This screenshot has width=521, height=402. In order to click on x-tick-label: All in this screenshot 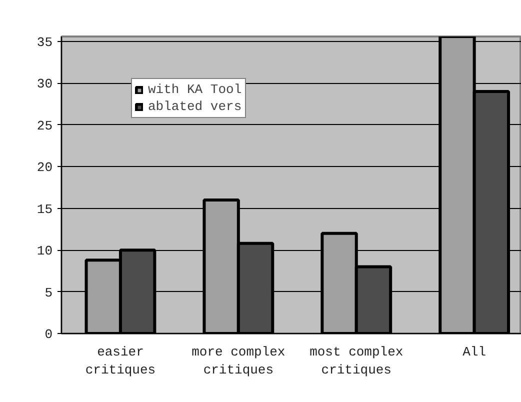, I will do `click(474, 352)`.